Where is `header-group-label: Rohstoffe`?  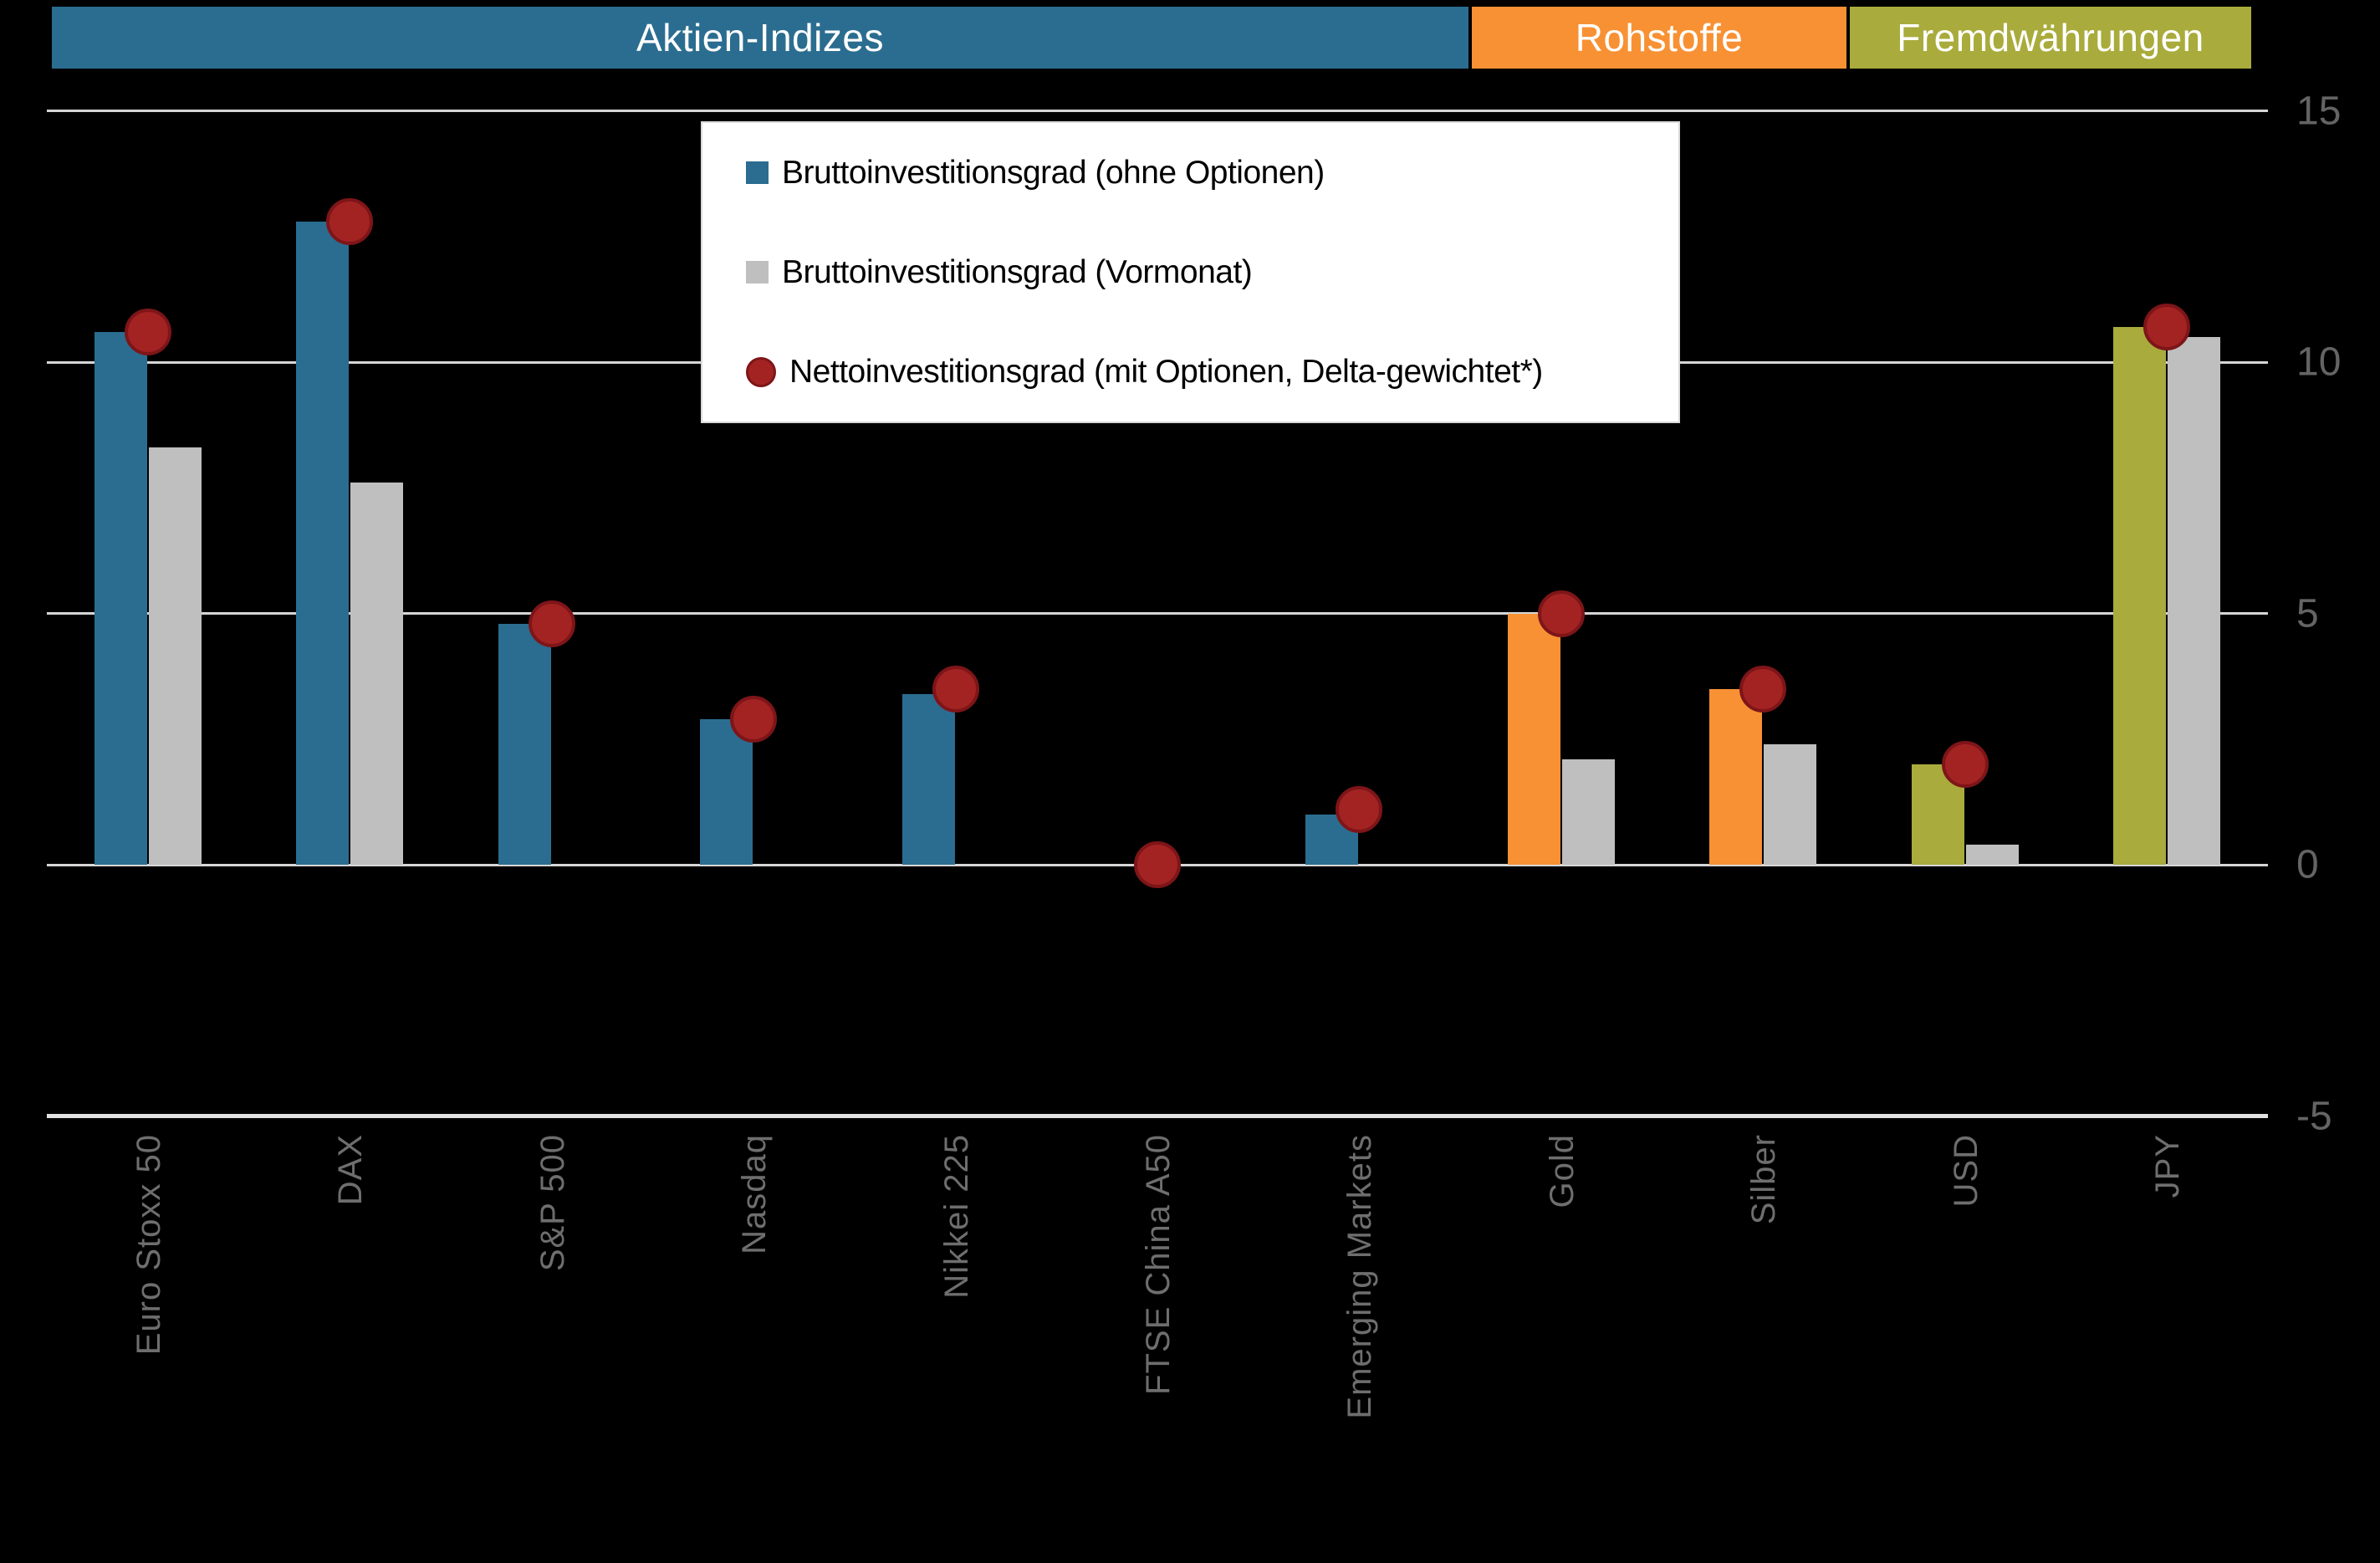
header-group-label: Rohstoffe is located at coordinates (1659, 37).